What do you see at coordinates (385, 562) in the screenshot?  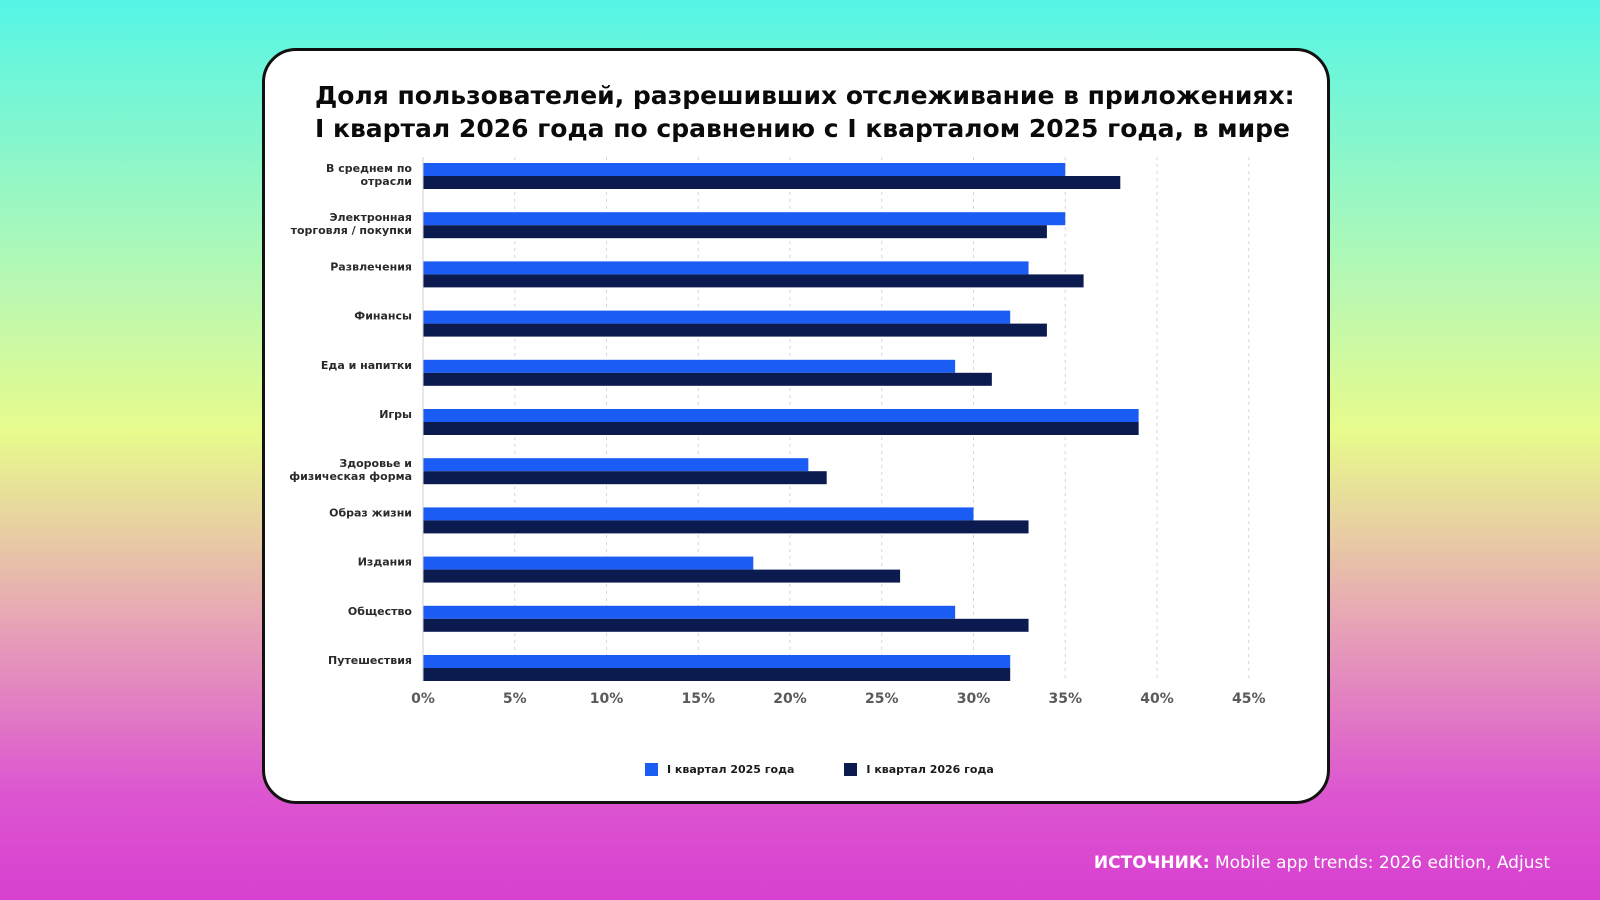 I see `category-label: Издания` at bounding box center [385, 562].